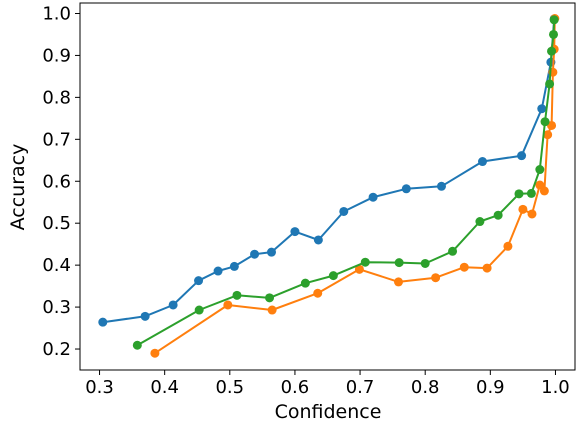  Describe the element at coordinates (490, 387) in the screenshot. I see `x-tick-label-6: 0.9` at that location.